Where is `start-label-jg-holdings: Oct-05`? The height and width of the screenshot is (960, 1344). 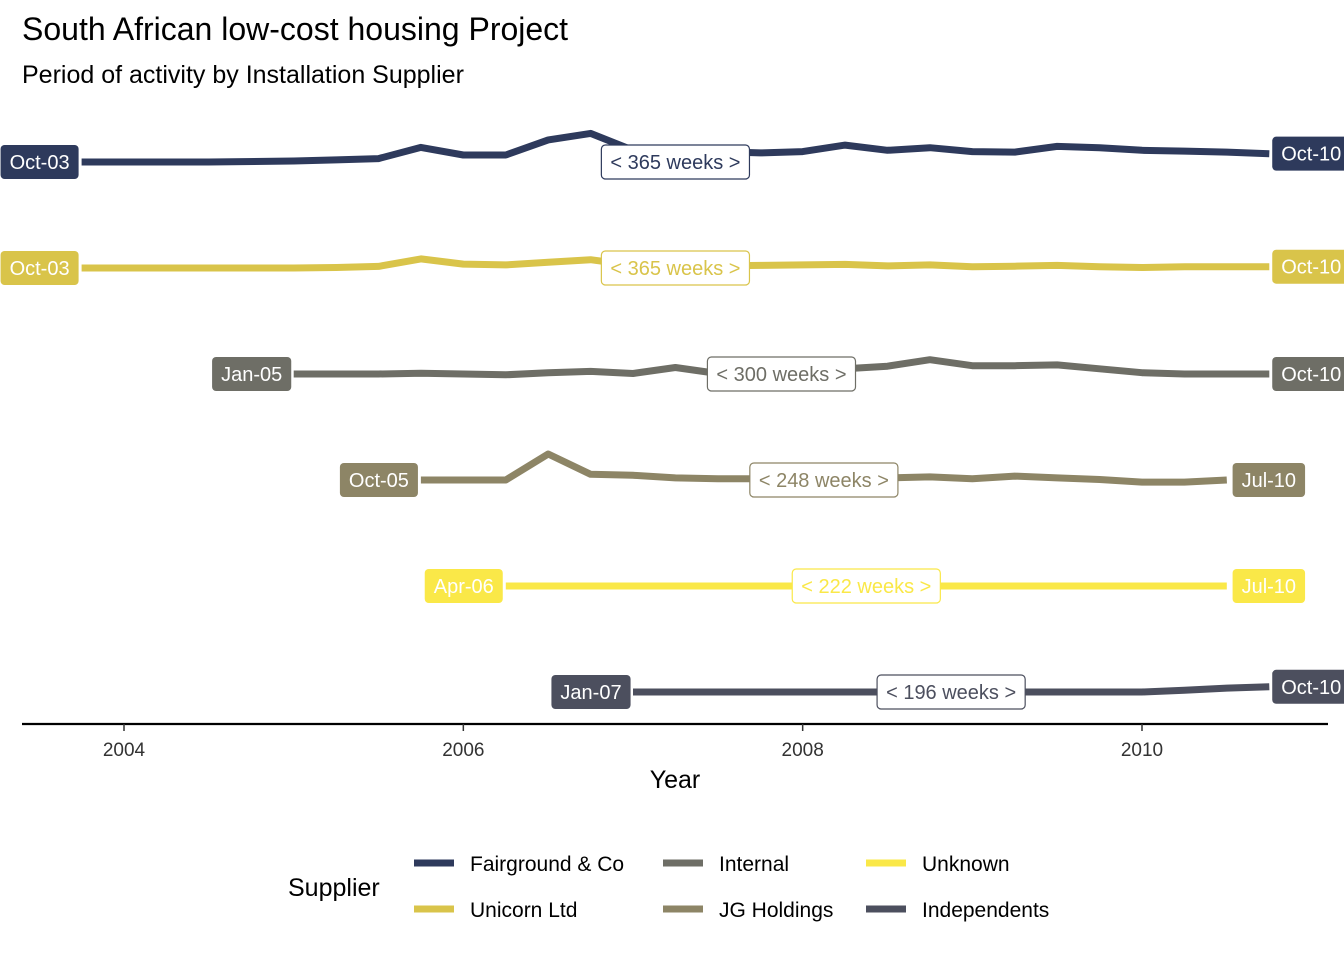 start-label-jg-holdings: Oct-05 is located at coordinates (378, 480).